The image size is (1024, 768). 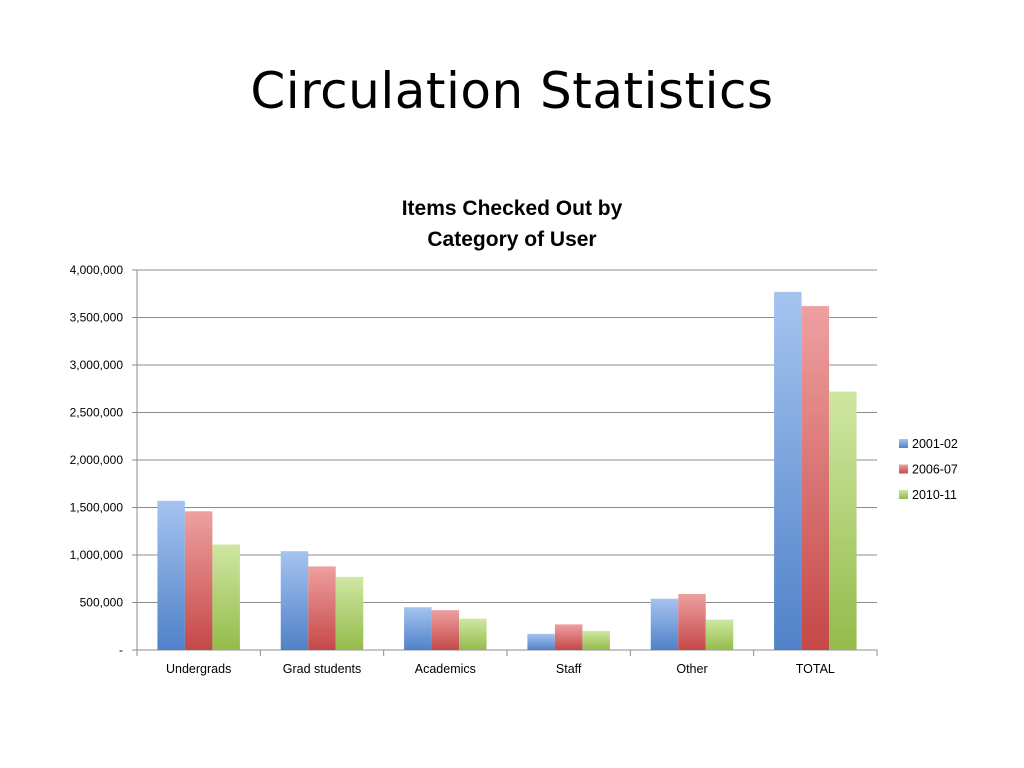 I want to click on x-tick-label: TOTAL, so click(x=815, y=669).